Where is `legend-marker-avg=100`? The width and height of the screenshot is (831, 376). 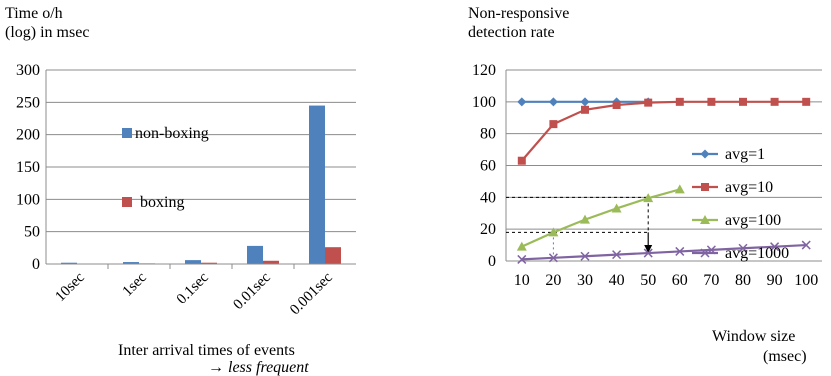 legend-marker-avg=100 is located at coordinates (705, 219).